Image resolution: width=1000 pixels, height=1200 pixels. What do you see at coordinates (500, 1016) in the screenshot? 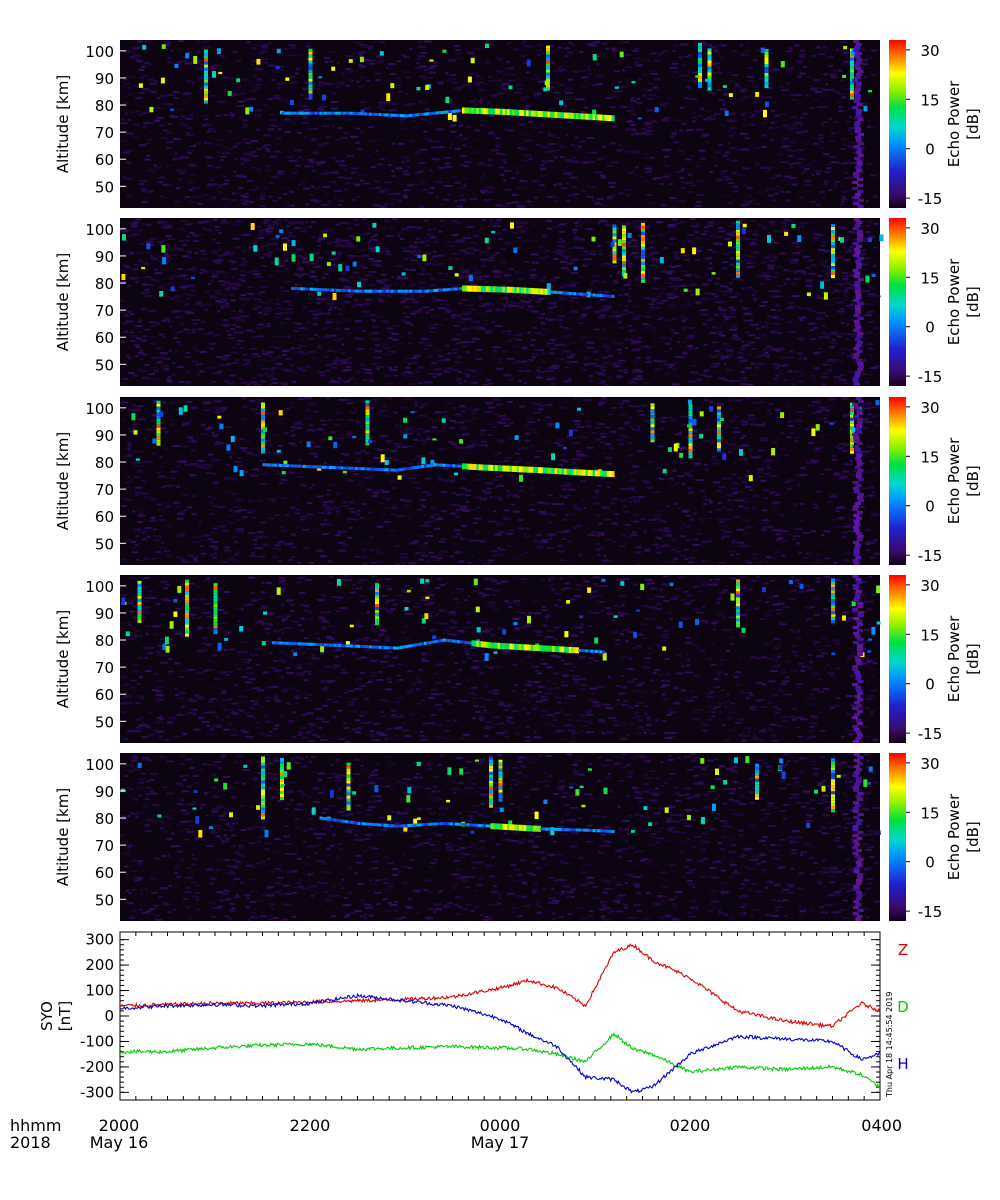
I see `mag-plot-frame` at bounding box center [500, 1016].